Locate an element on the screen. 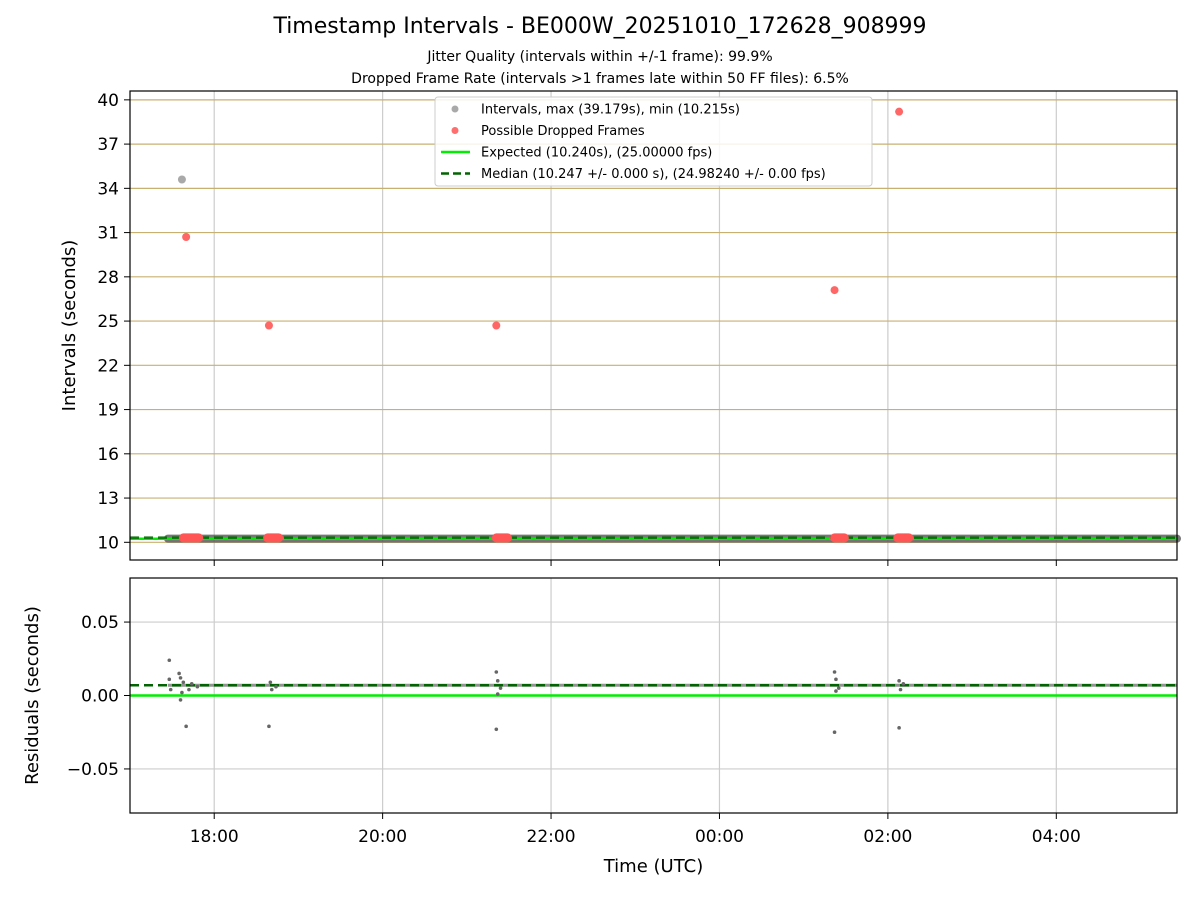 The width and height of the screenshot is (1200, 900). y-axis-label: Intervals (seconds) is located at coordinates (69, 326).